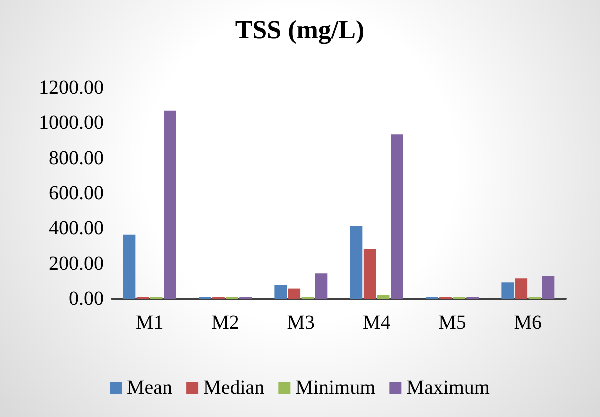 This screenshot has height=417, width=600. Describe the element at coordinates (150, 388) in the screenshot. I see `legend-label: Mean` at that location.